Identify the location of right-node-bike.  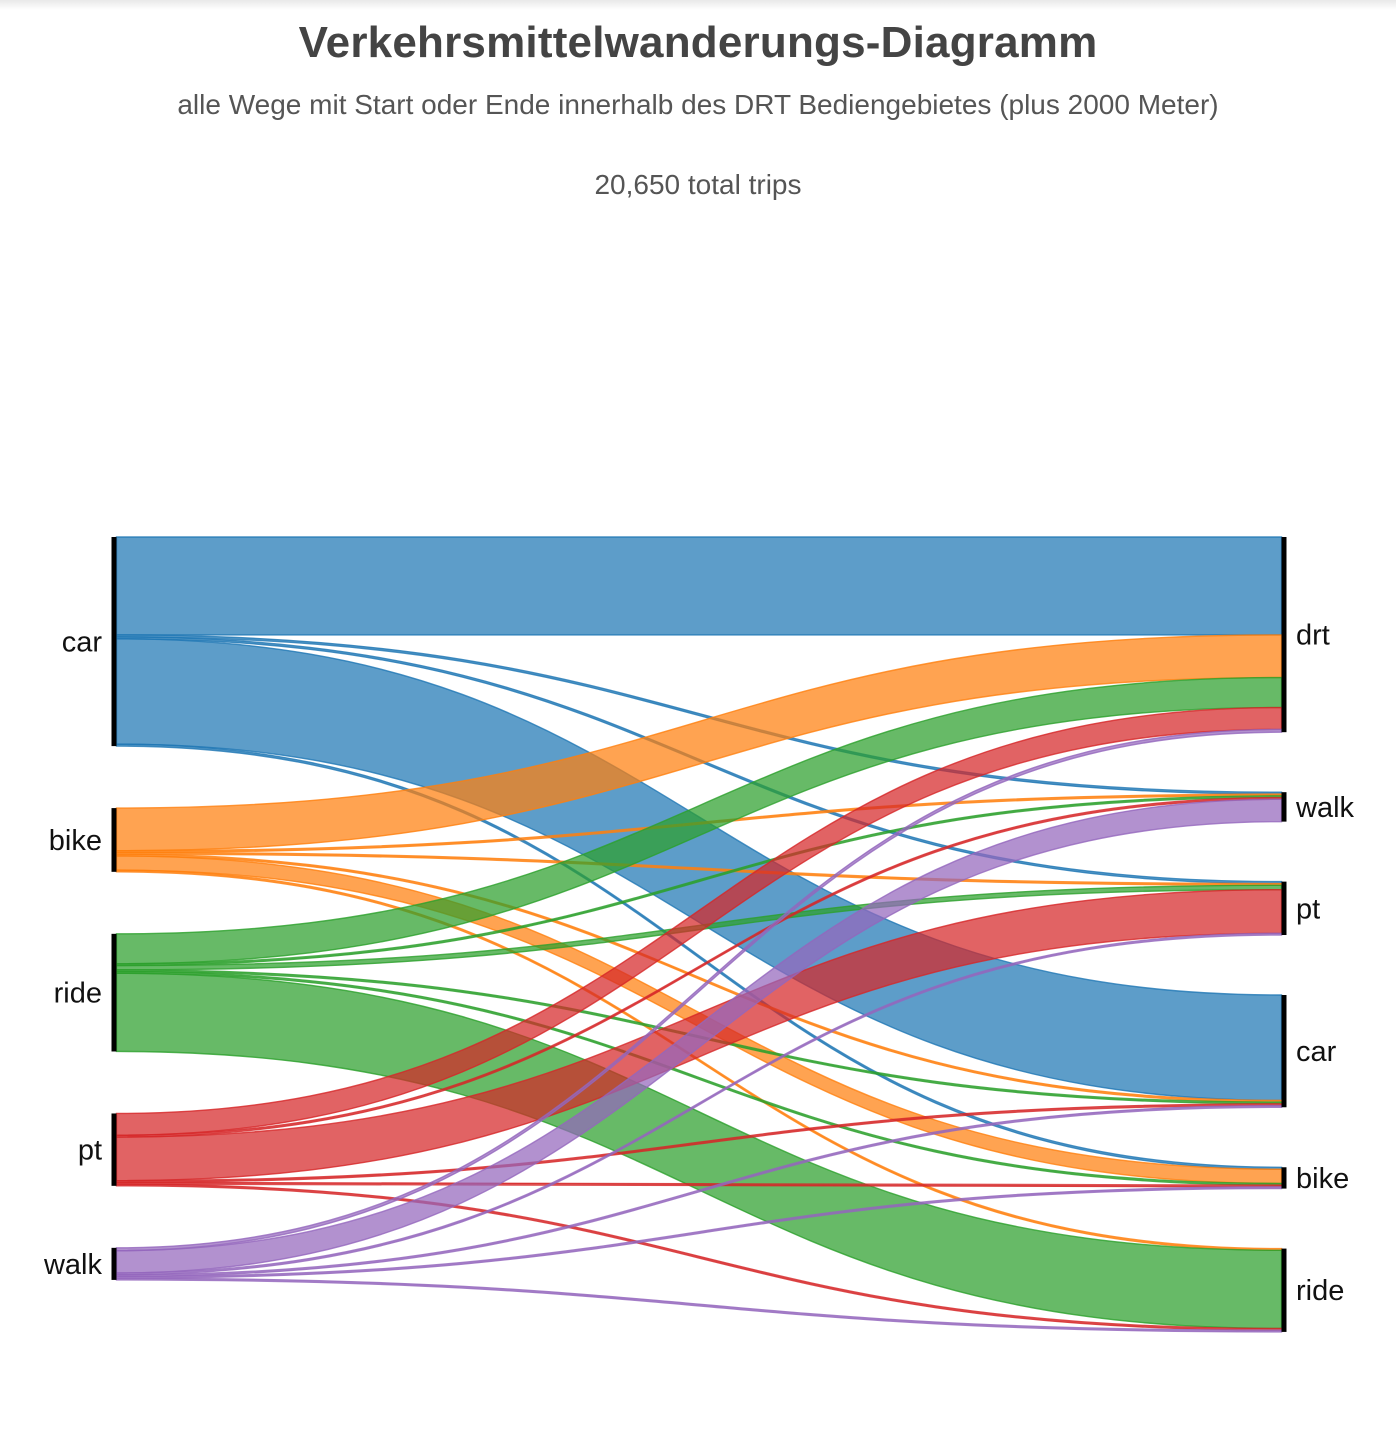
(1284, 1178).